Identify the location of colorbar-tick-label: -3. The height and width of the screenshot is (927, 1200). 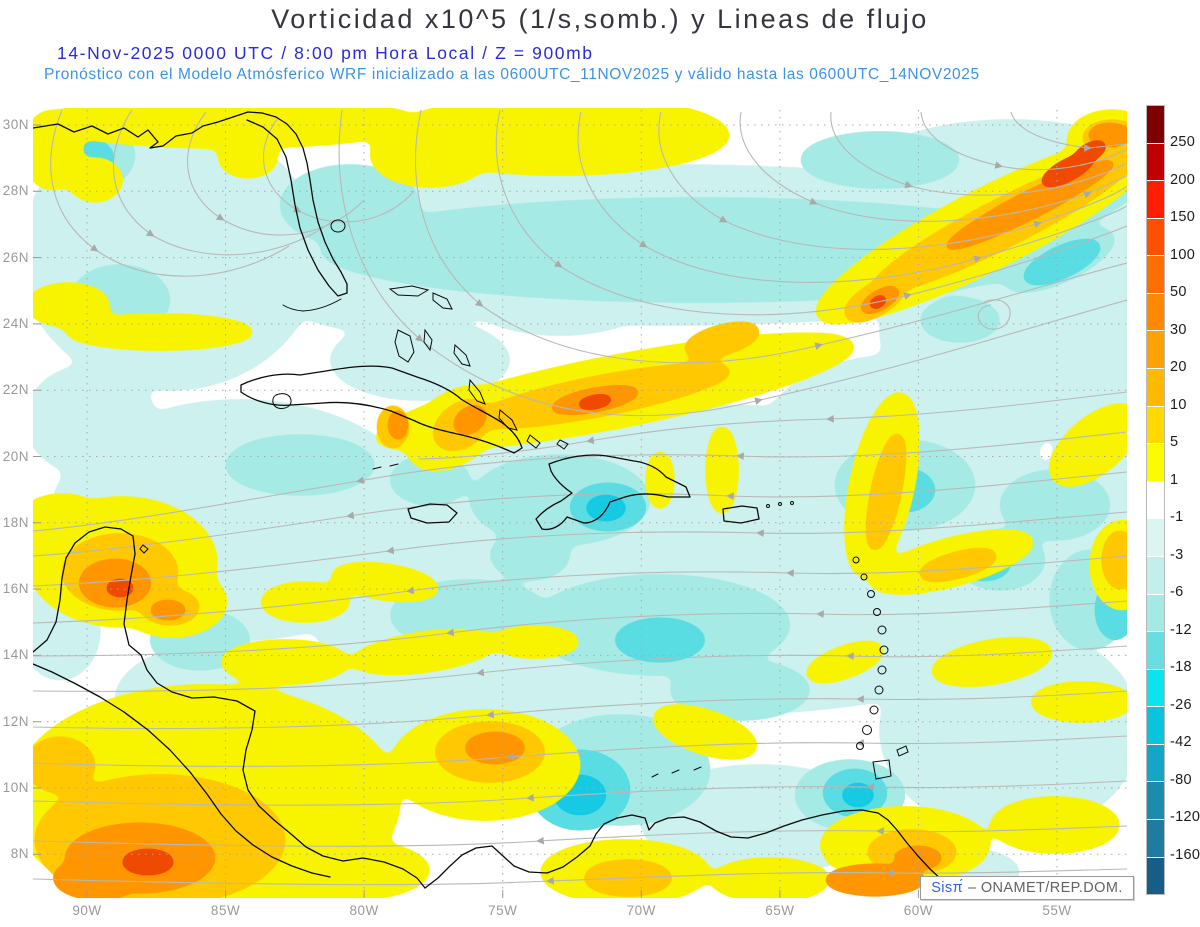
(1177, 554).